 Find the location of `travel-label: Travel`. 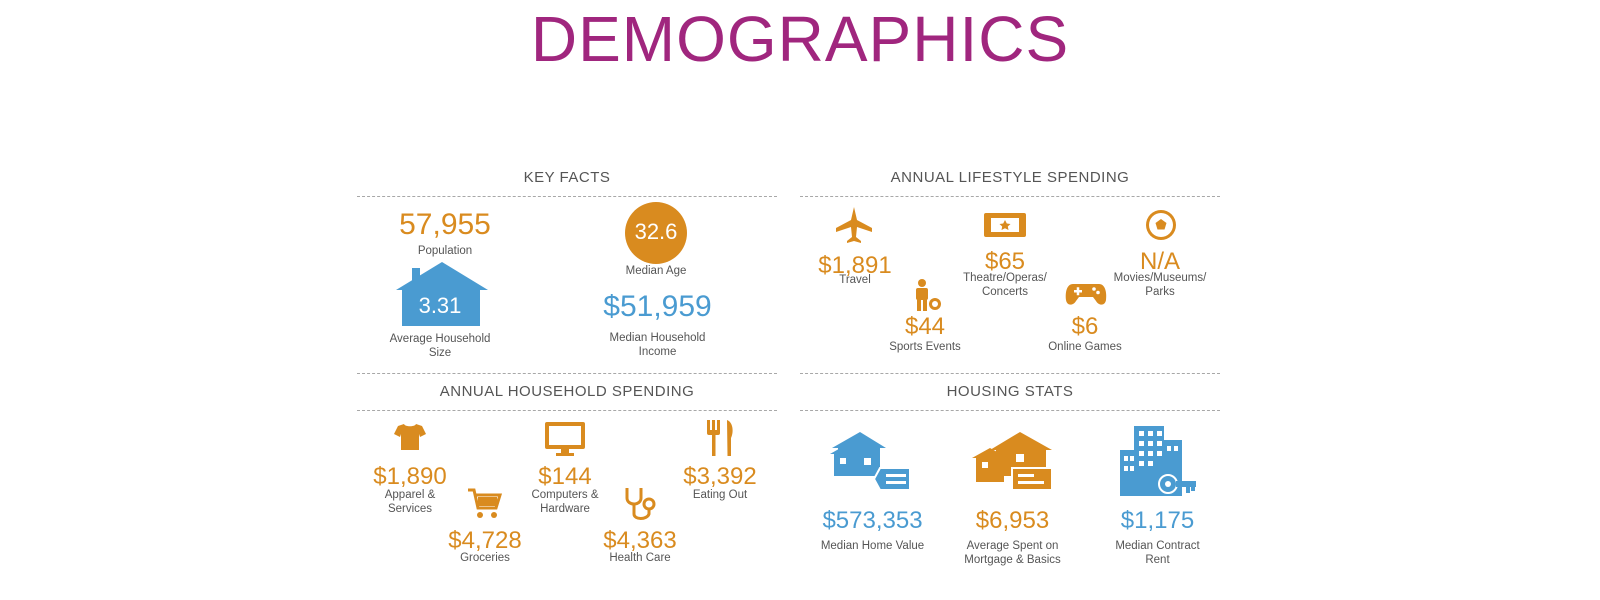

travel-label: Travel is located at coordinates (855, 280).